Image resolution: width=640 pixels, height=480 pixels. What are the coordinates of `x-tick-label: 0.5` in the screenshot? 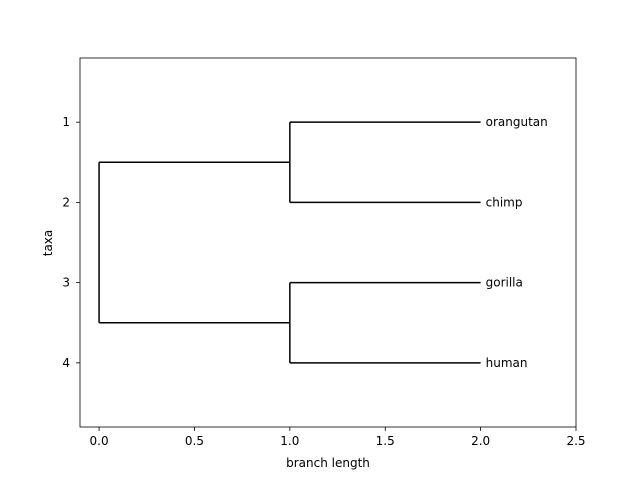 It's located at (194, 441).